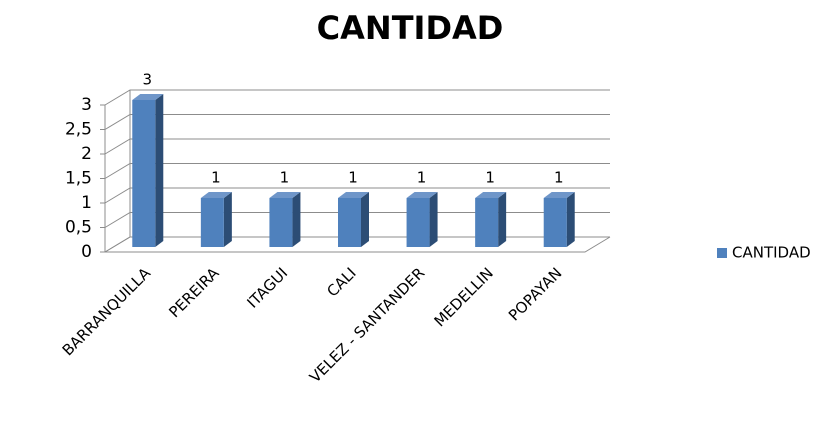  Describe the element at coordinates (341, 282) in the screenshot. I see `x-tick-label: CALI` at that location.